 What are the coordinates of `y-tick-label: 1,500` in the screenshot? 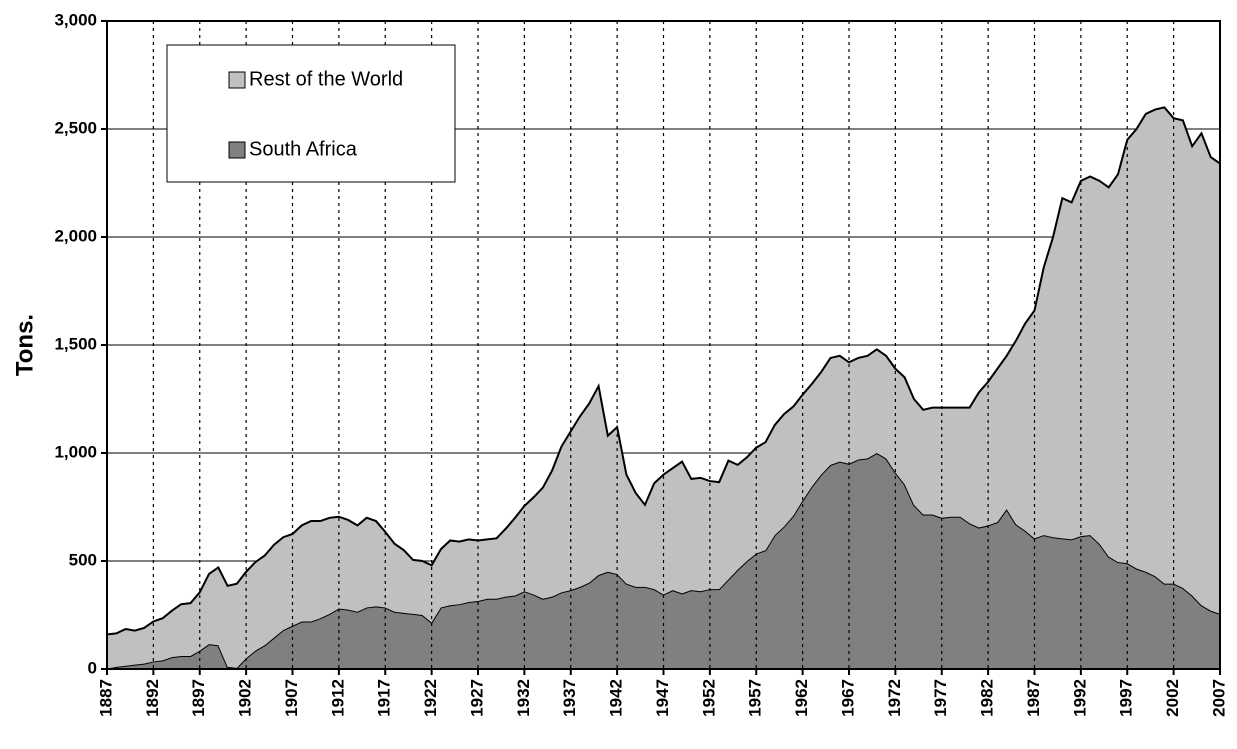 It's located at (75, 343).